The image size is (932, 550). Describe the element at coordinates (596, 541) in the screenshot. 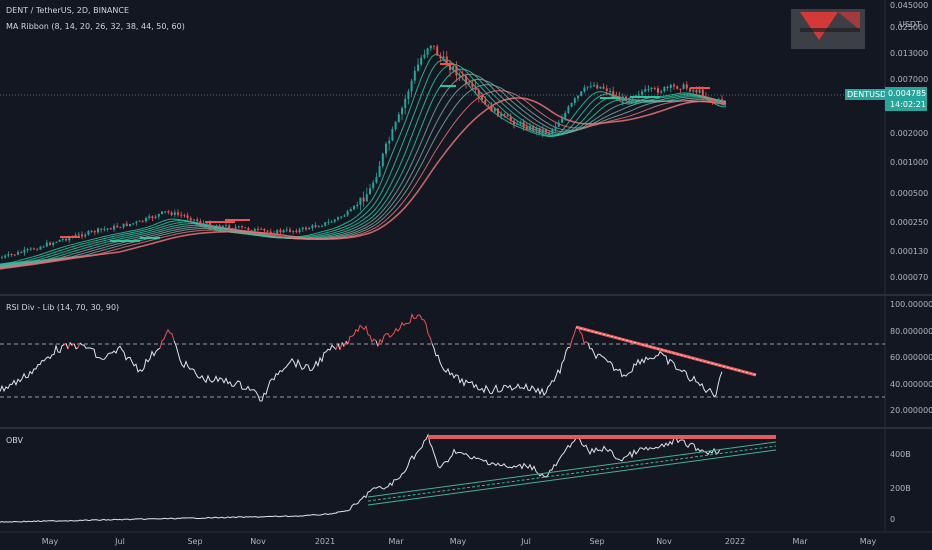

I see `time-tick-label: Sep` at that location.